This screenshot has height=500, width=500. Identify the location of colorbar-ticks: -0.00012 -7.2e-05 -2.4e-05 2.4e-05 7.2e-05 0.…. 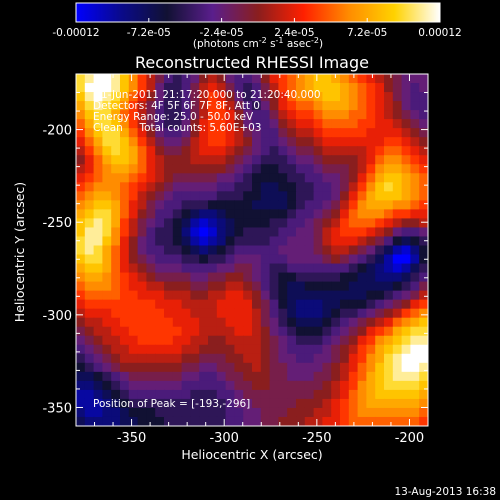
(257, 28).